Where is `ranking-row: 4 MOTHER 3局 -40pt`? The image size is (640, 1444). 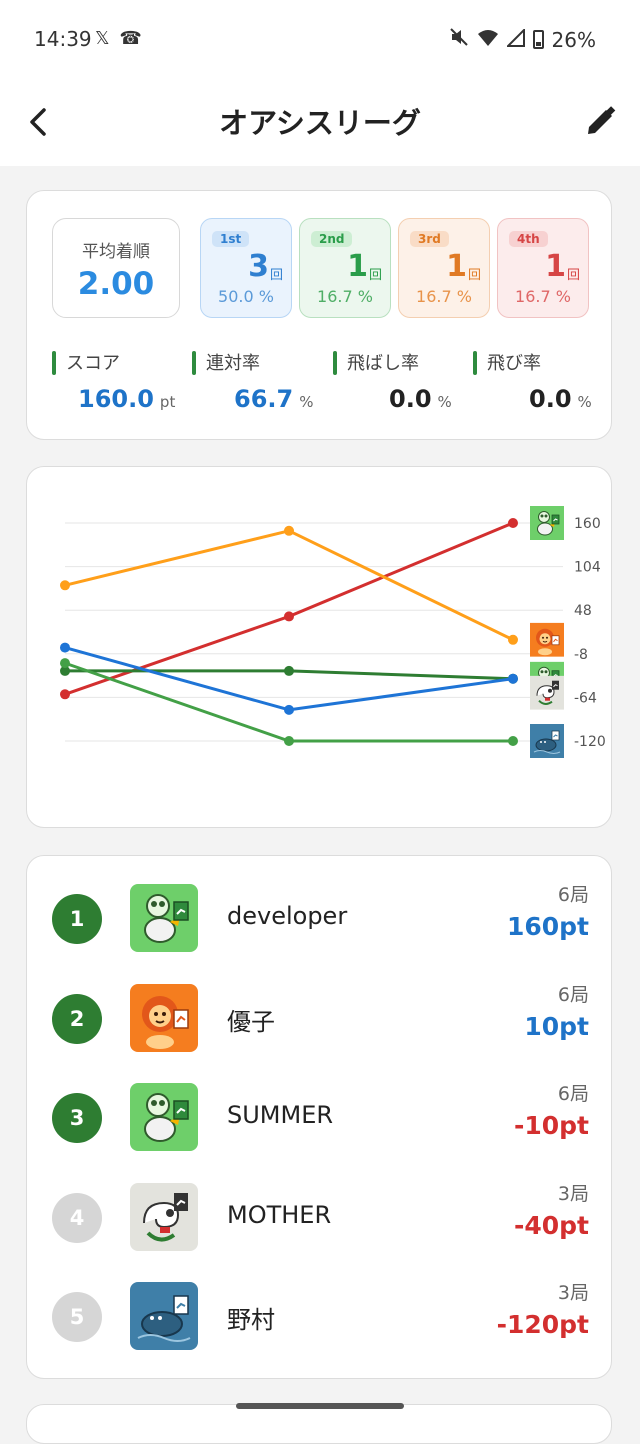 ranking-row: 4 MOTHER 3局 -40pt is located at coordinates (320, 1217).